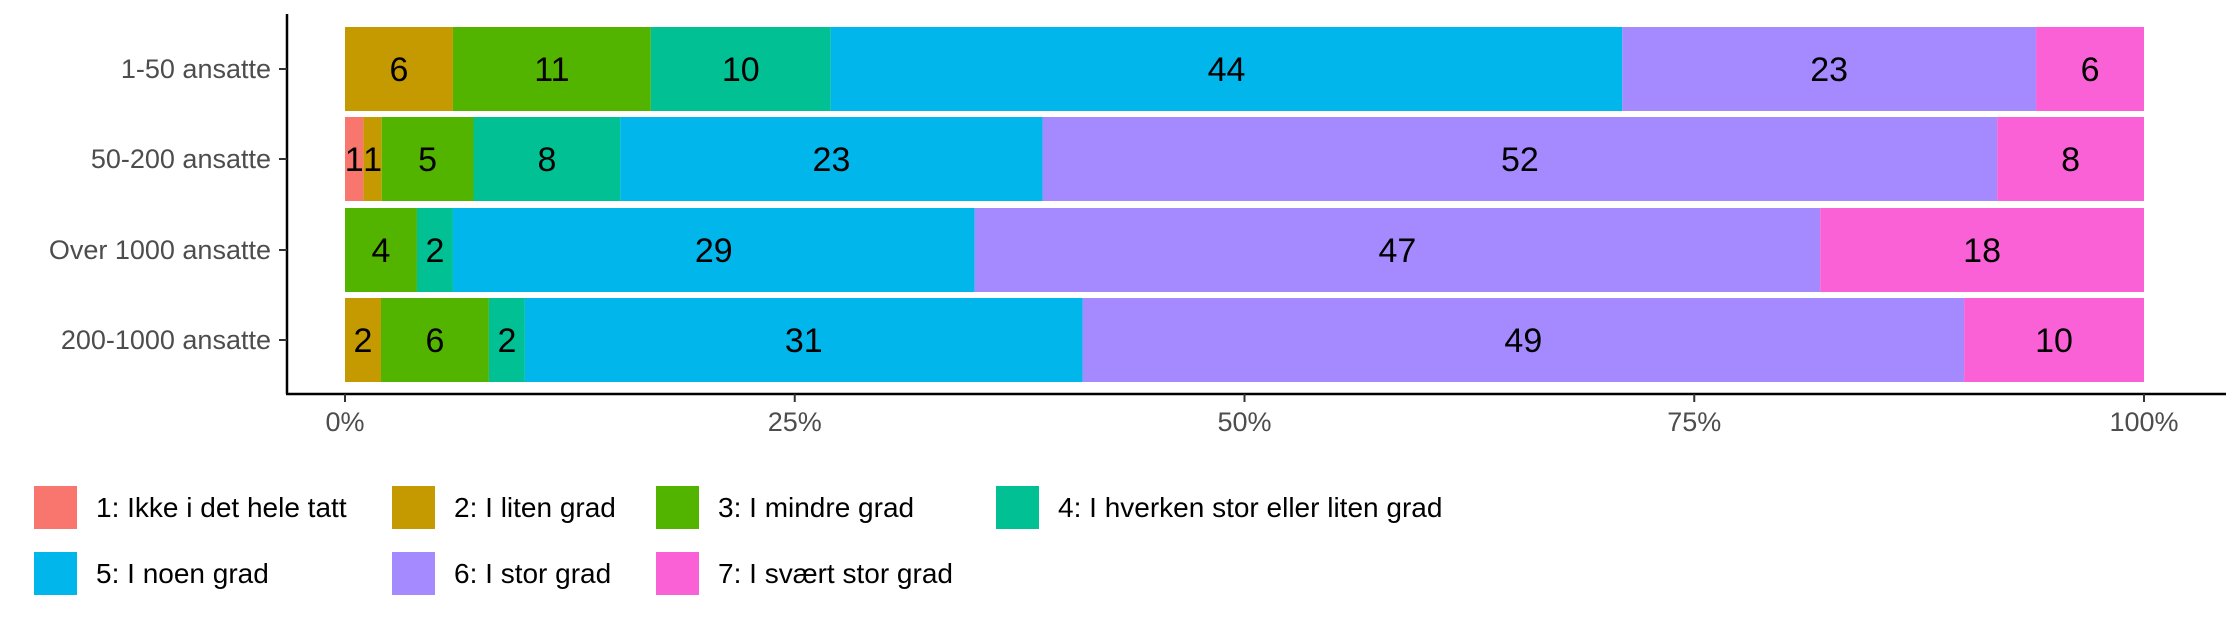 The width and height of the screenshot is (2240, 630). Describe the element at coordinates (344, 422) in the screenshot. I see `x-tick-label: 0%` at that location.